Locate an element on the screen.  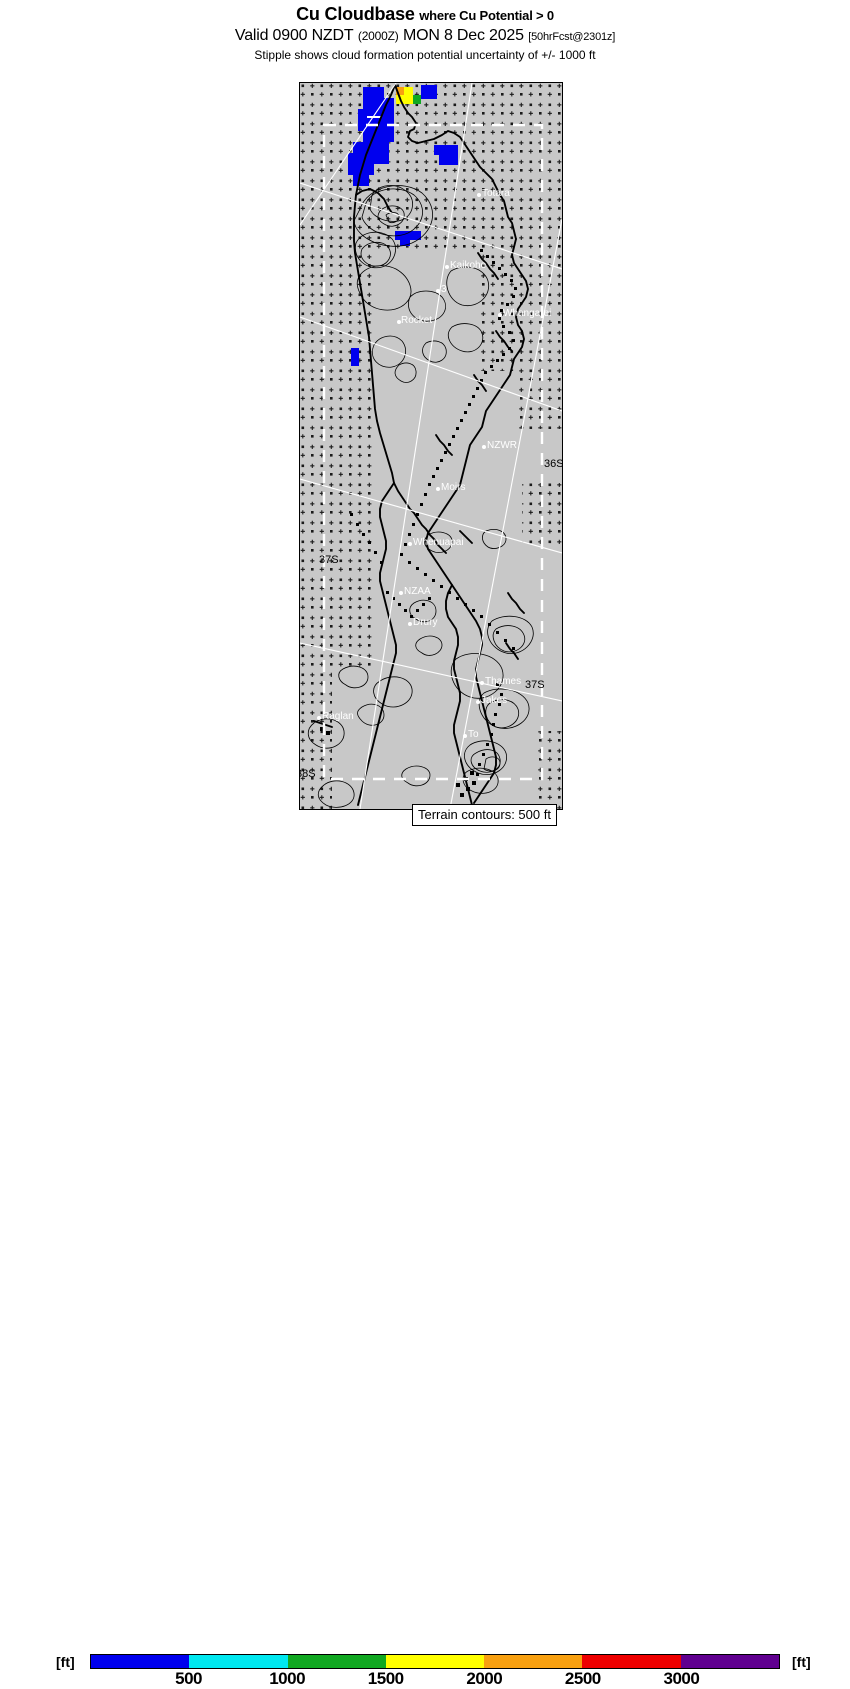
colorbar-tick-3000: 3000 is located at coordinates (681, 1678).